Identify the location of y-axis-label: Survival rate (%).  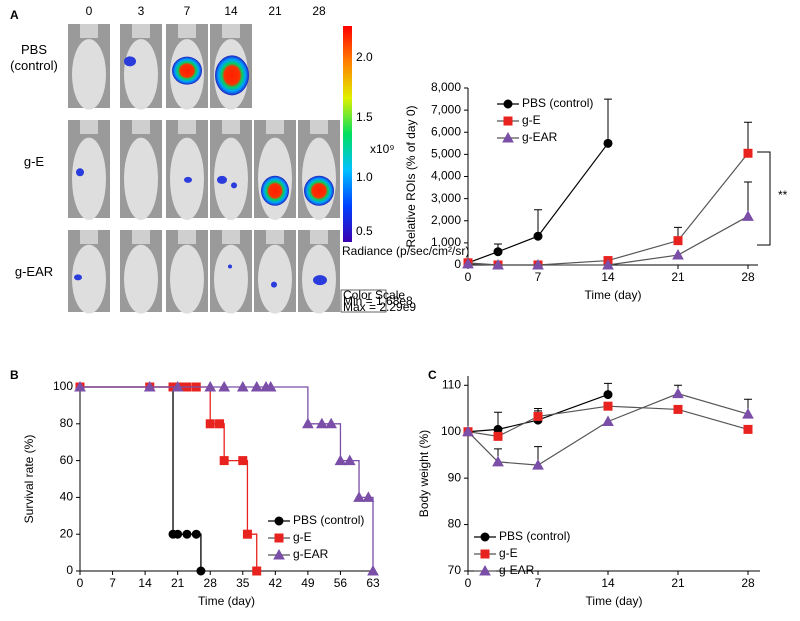
(29, 479).